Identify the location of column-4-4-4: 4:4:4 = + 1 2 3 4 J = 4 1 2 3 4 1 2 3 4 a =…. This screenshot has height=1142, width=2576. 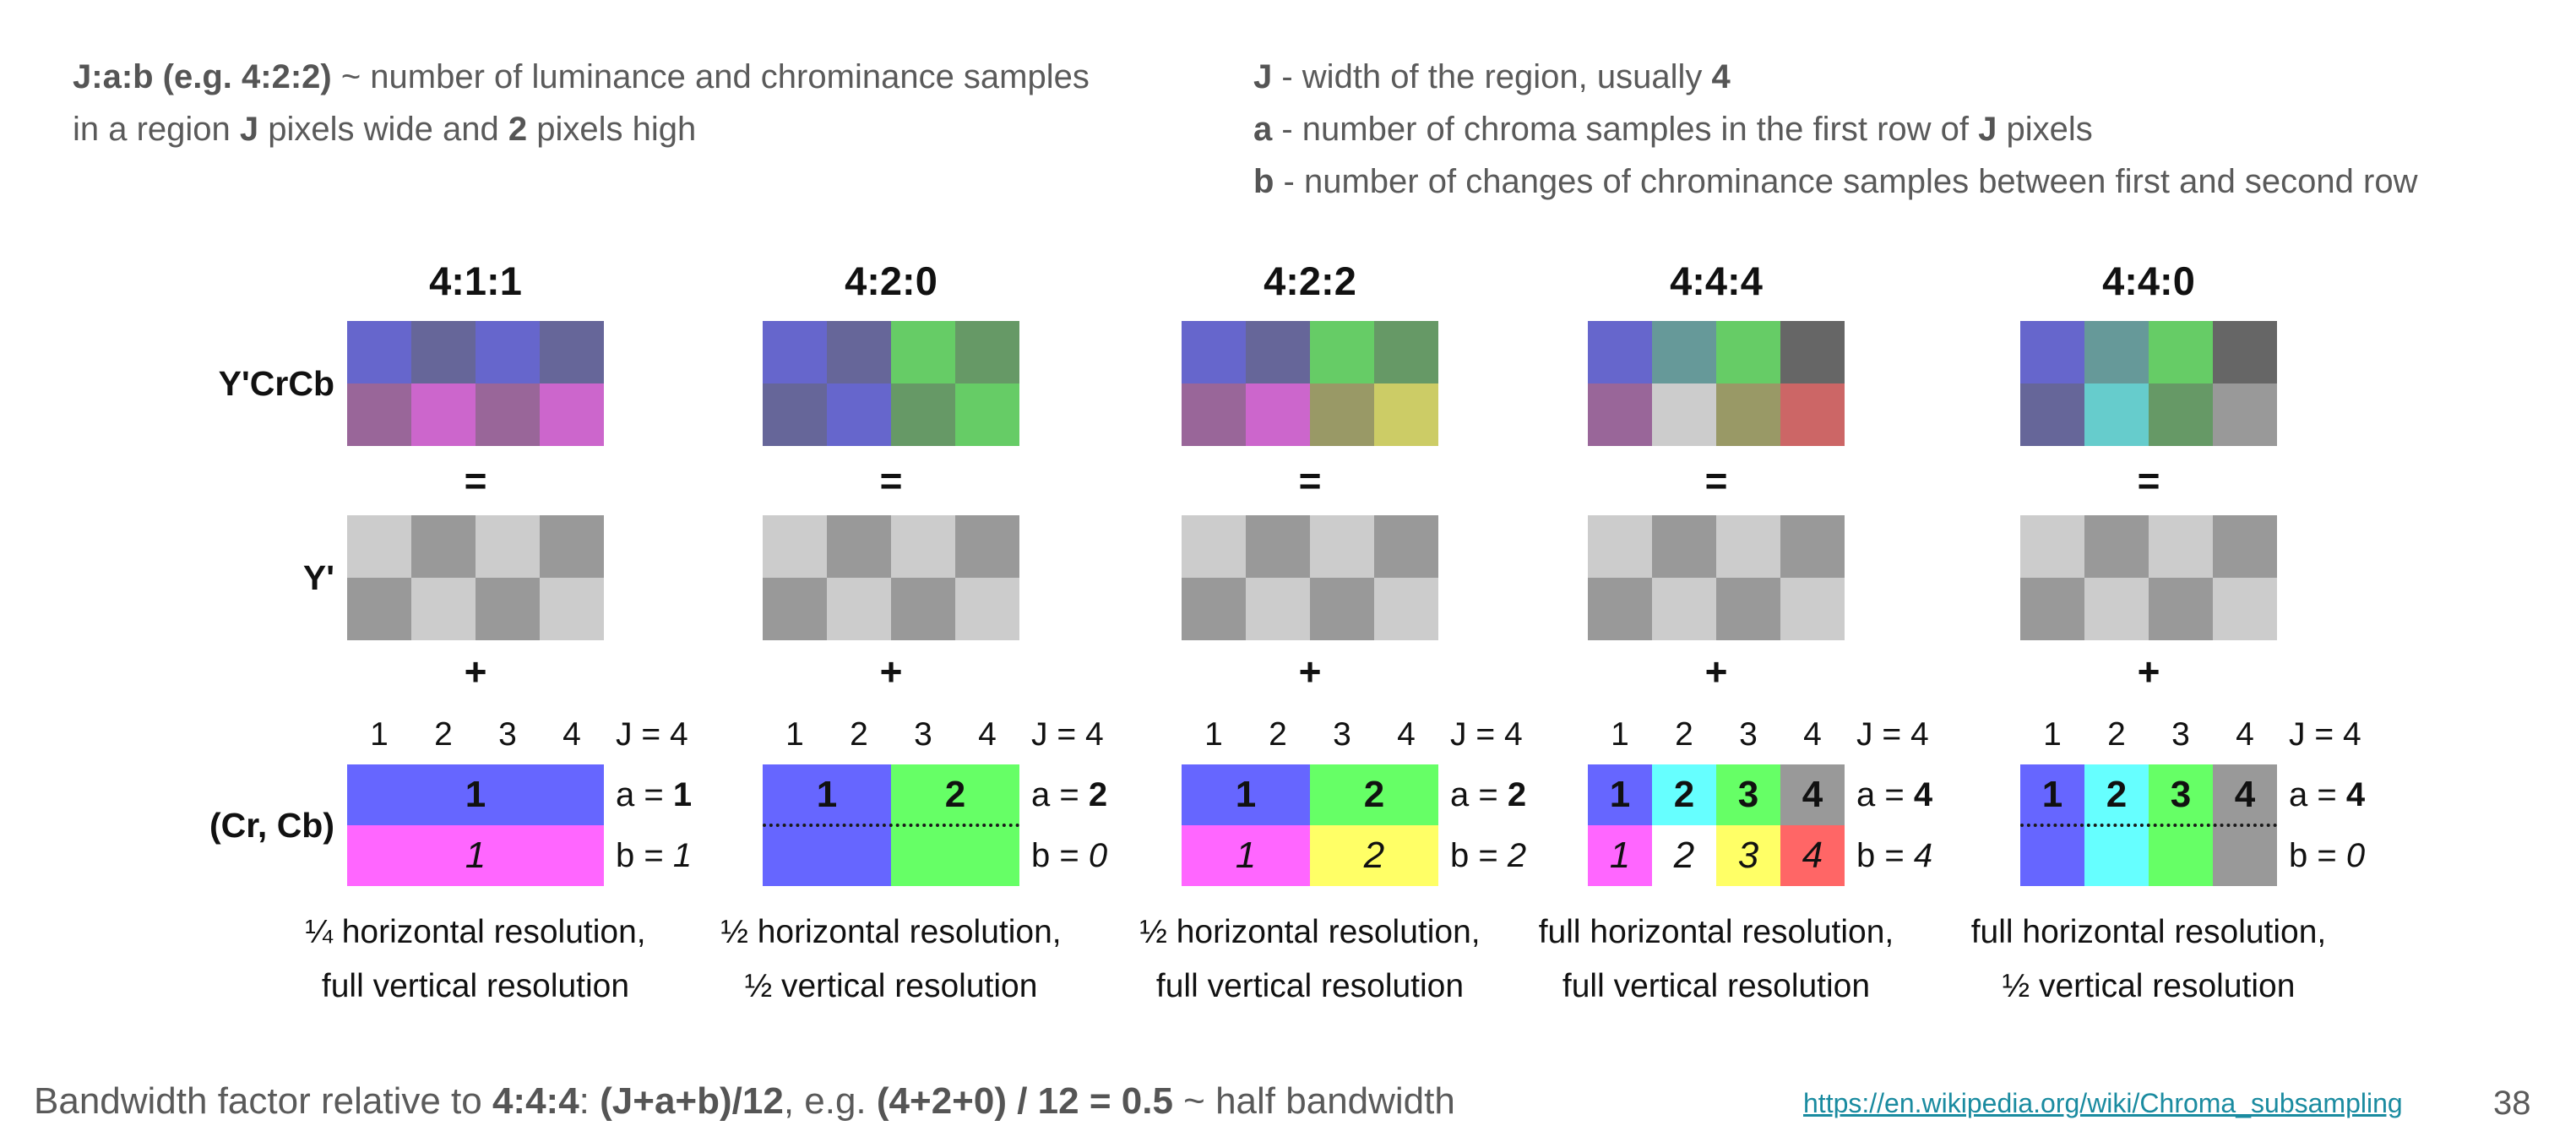
(1735, 680).